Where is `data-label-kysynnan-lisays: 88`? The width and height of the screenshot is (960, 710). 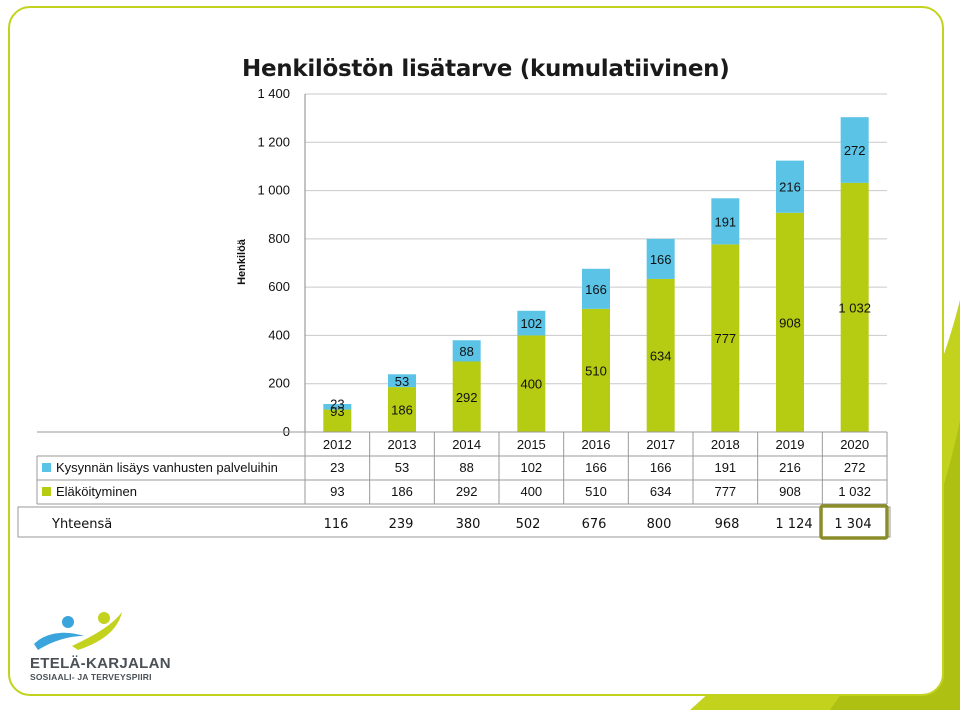 data-label-kysynnan-lisays: 88 is located at coordinates (466, 351).